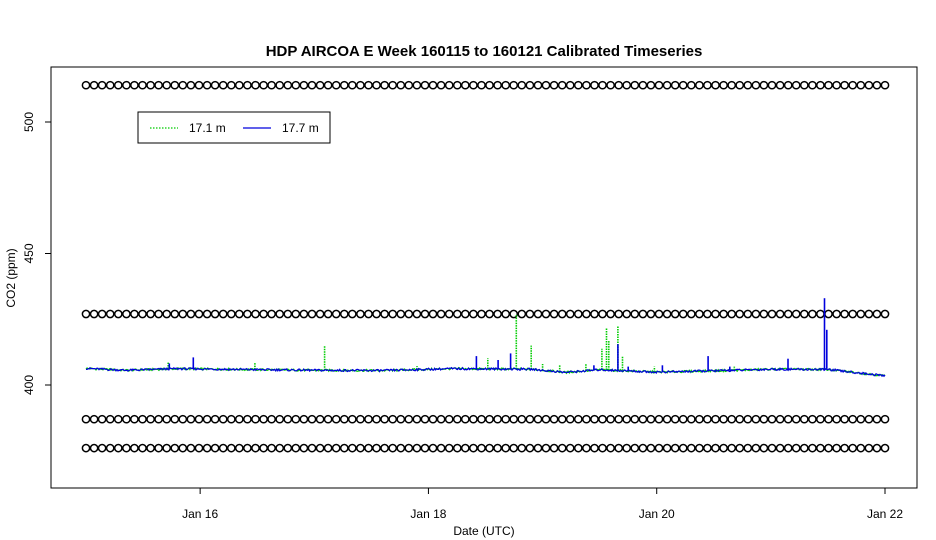 The width and height of the screenshot is (936, 540). What do you see at coordinates (657, 514) in the screenshot?
I see `x-tick-label: Jan 20` at bounding box center [657, 514].